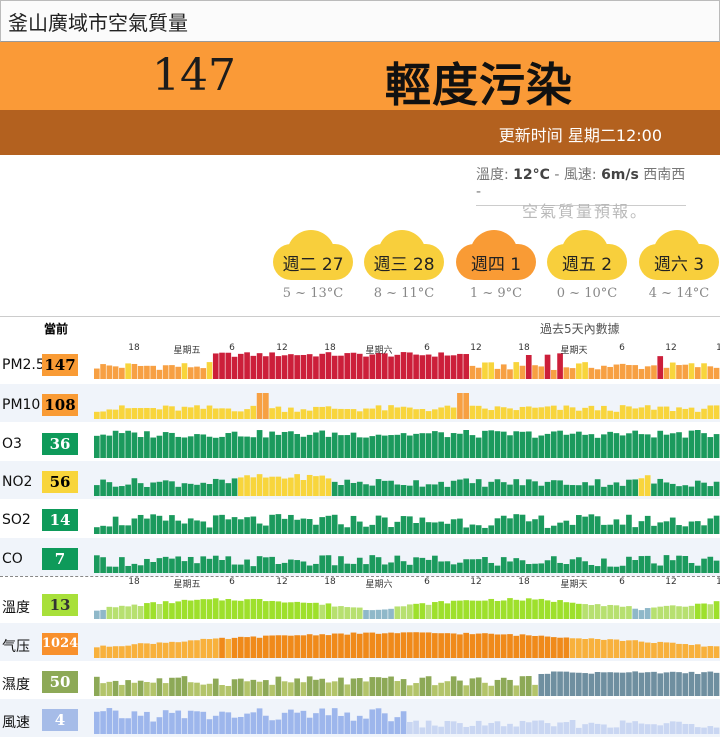 The height and width of the screenshot is (737, 720). I want to click on metric-badge: 4, so click(60, 720).